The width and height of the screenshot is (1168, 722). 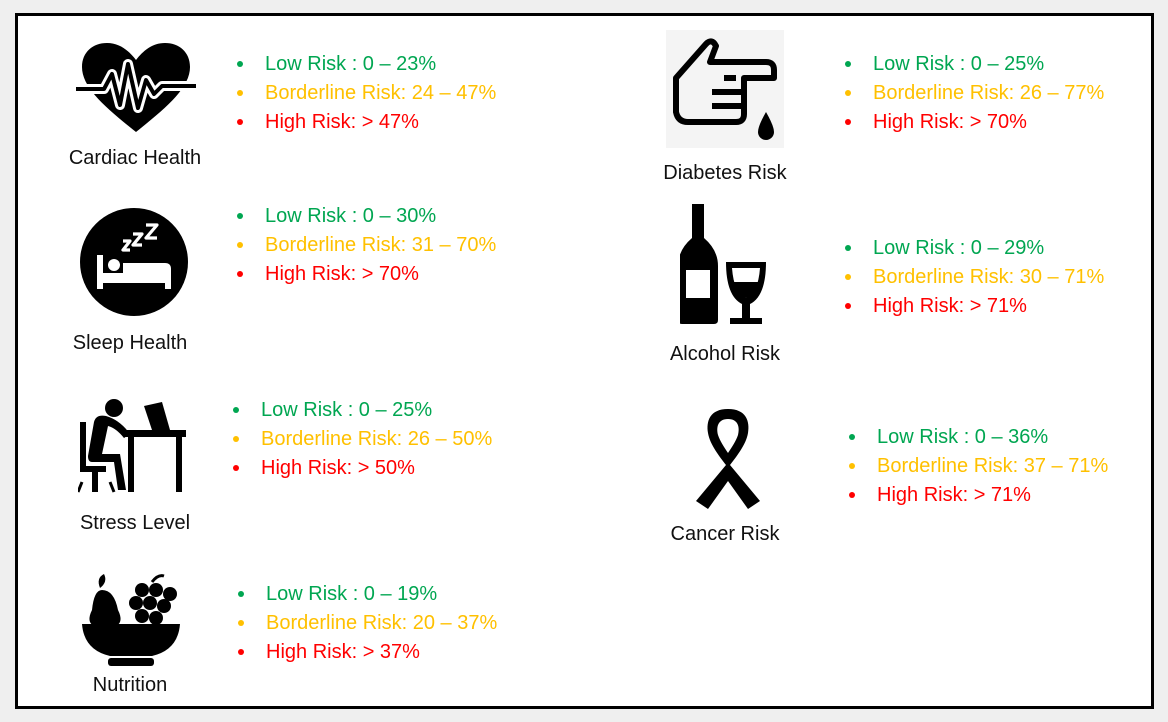 I want to click on low-risk-item: Low Risk : 0 – 36%, so click(x=977, y=437).